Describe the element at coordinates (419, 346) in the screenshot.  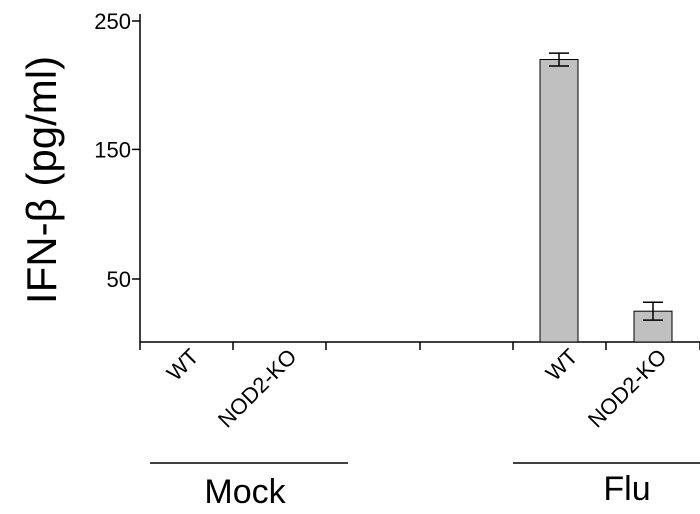
I see `x-ticks` at that location.